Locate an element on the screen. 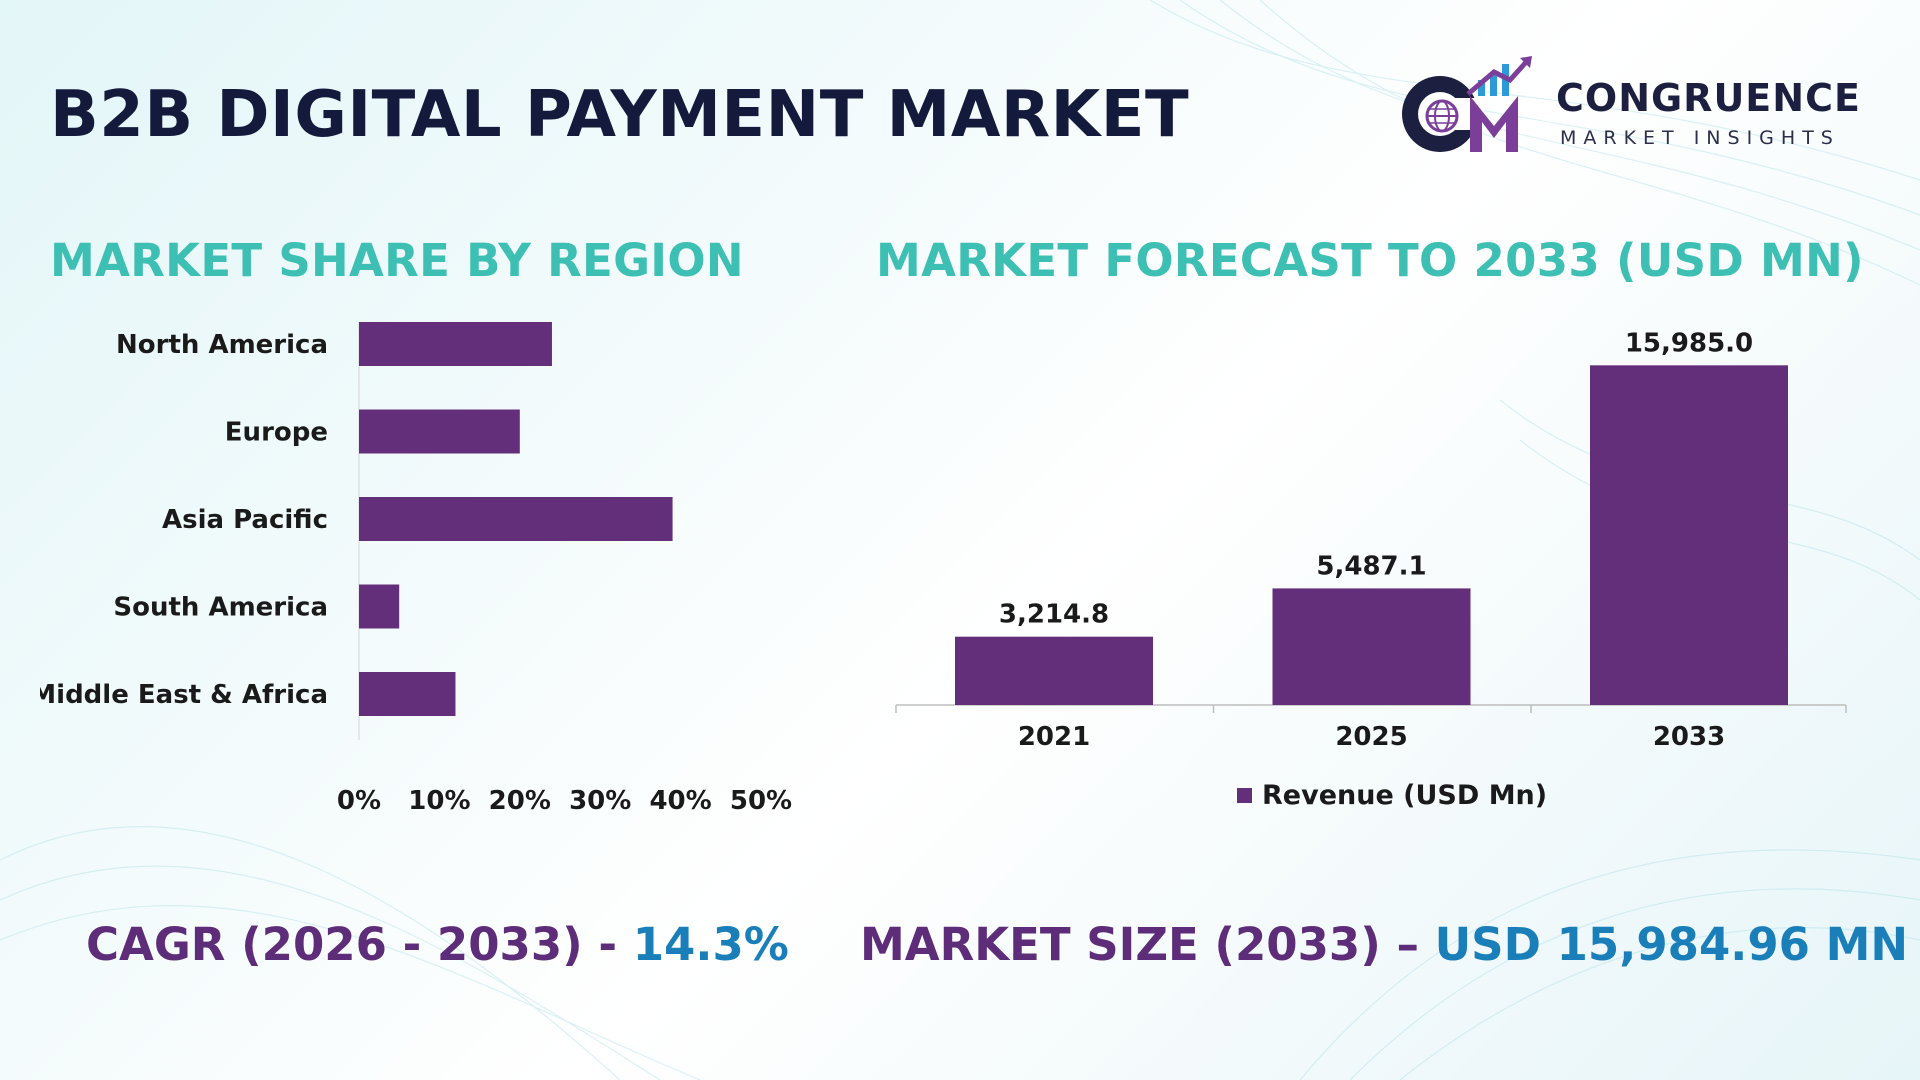 The image size is (1920, 1080). brand-logo: CONGRUENCE MARKET INSIGHTS is located at coordinates (1633, 109).